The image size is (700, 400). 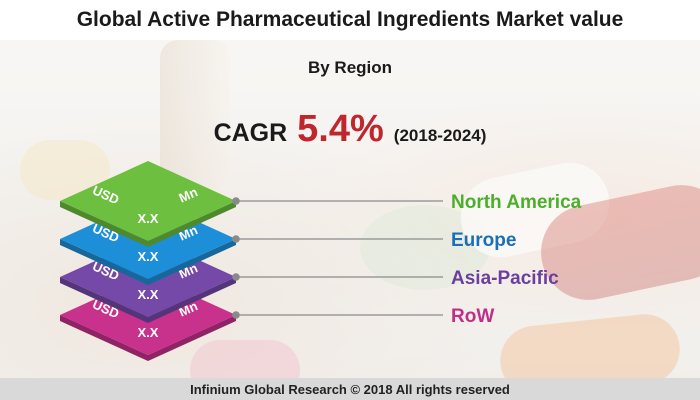 I want to click on region-label: RoW, so click(x=472, y=316).